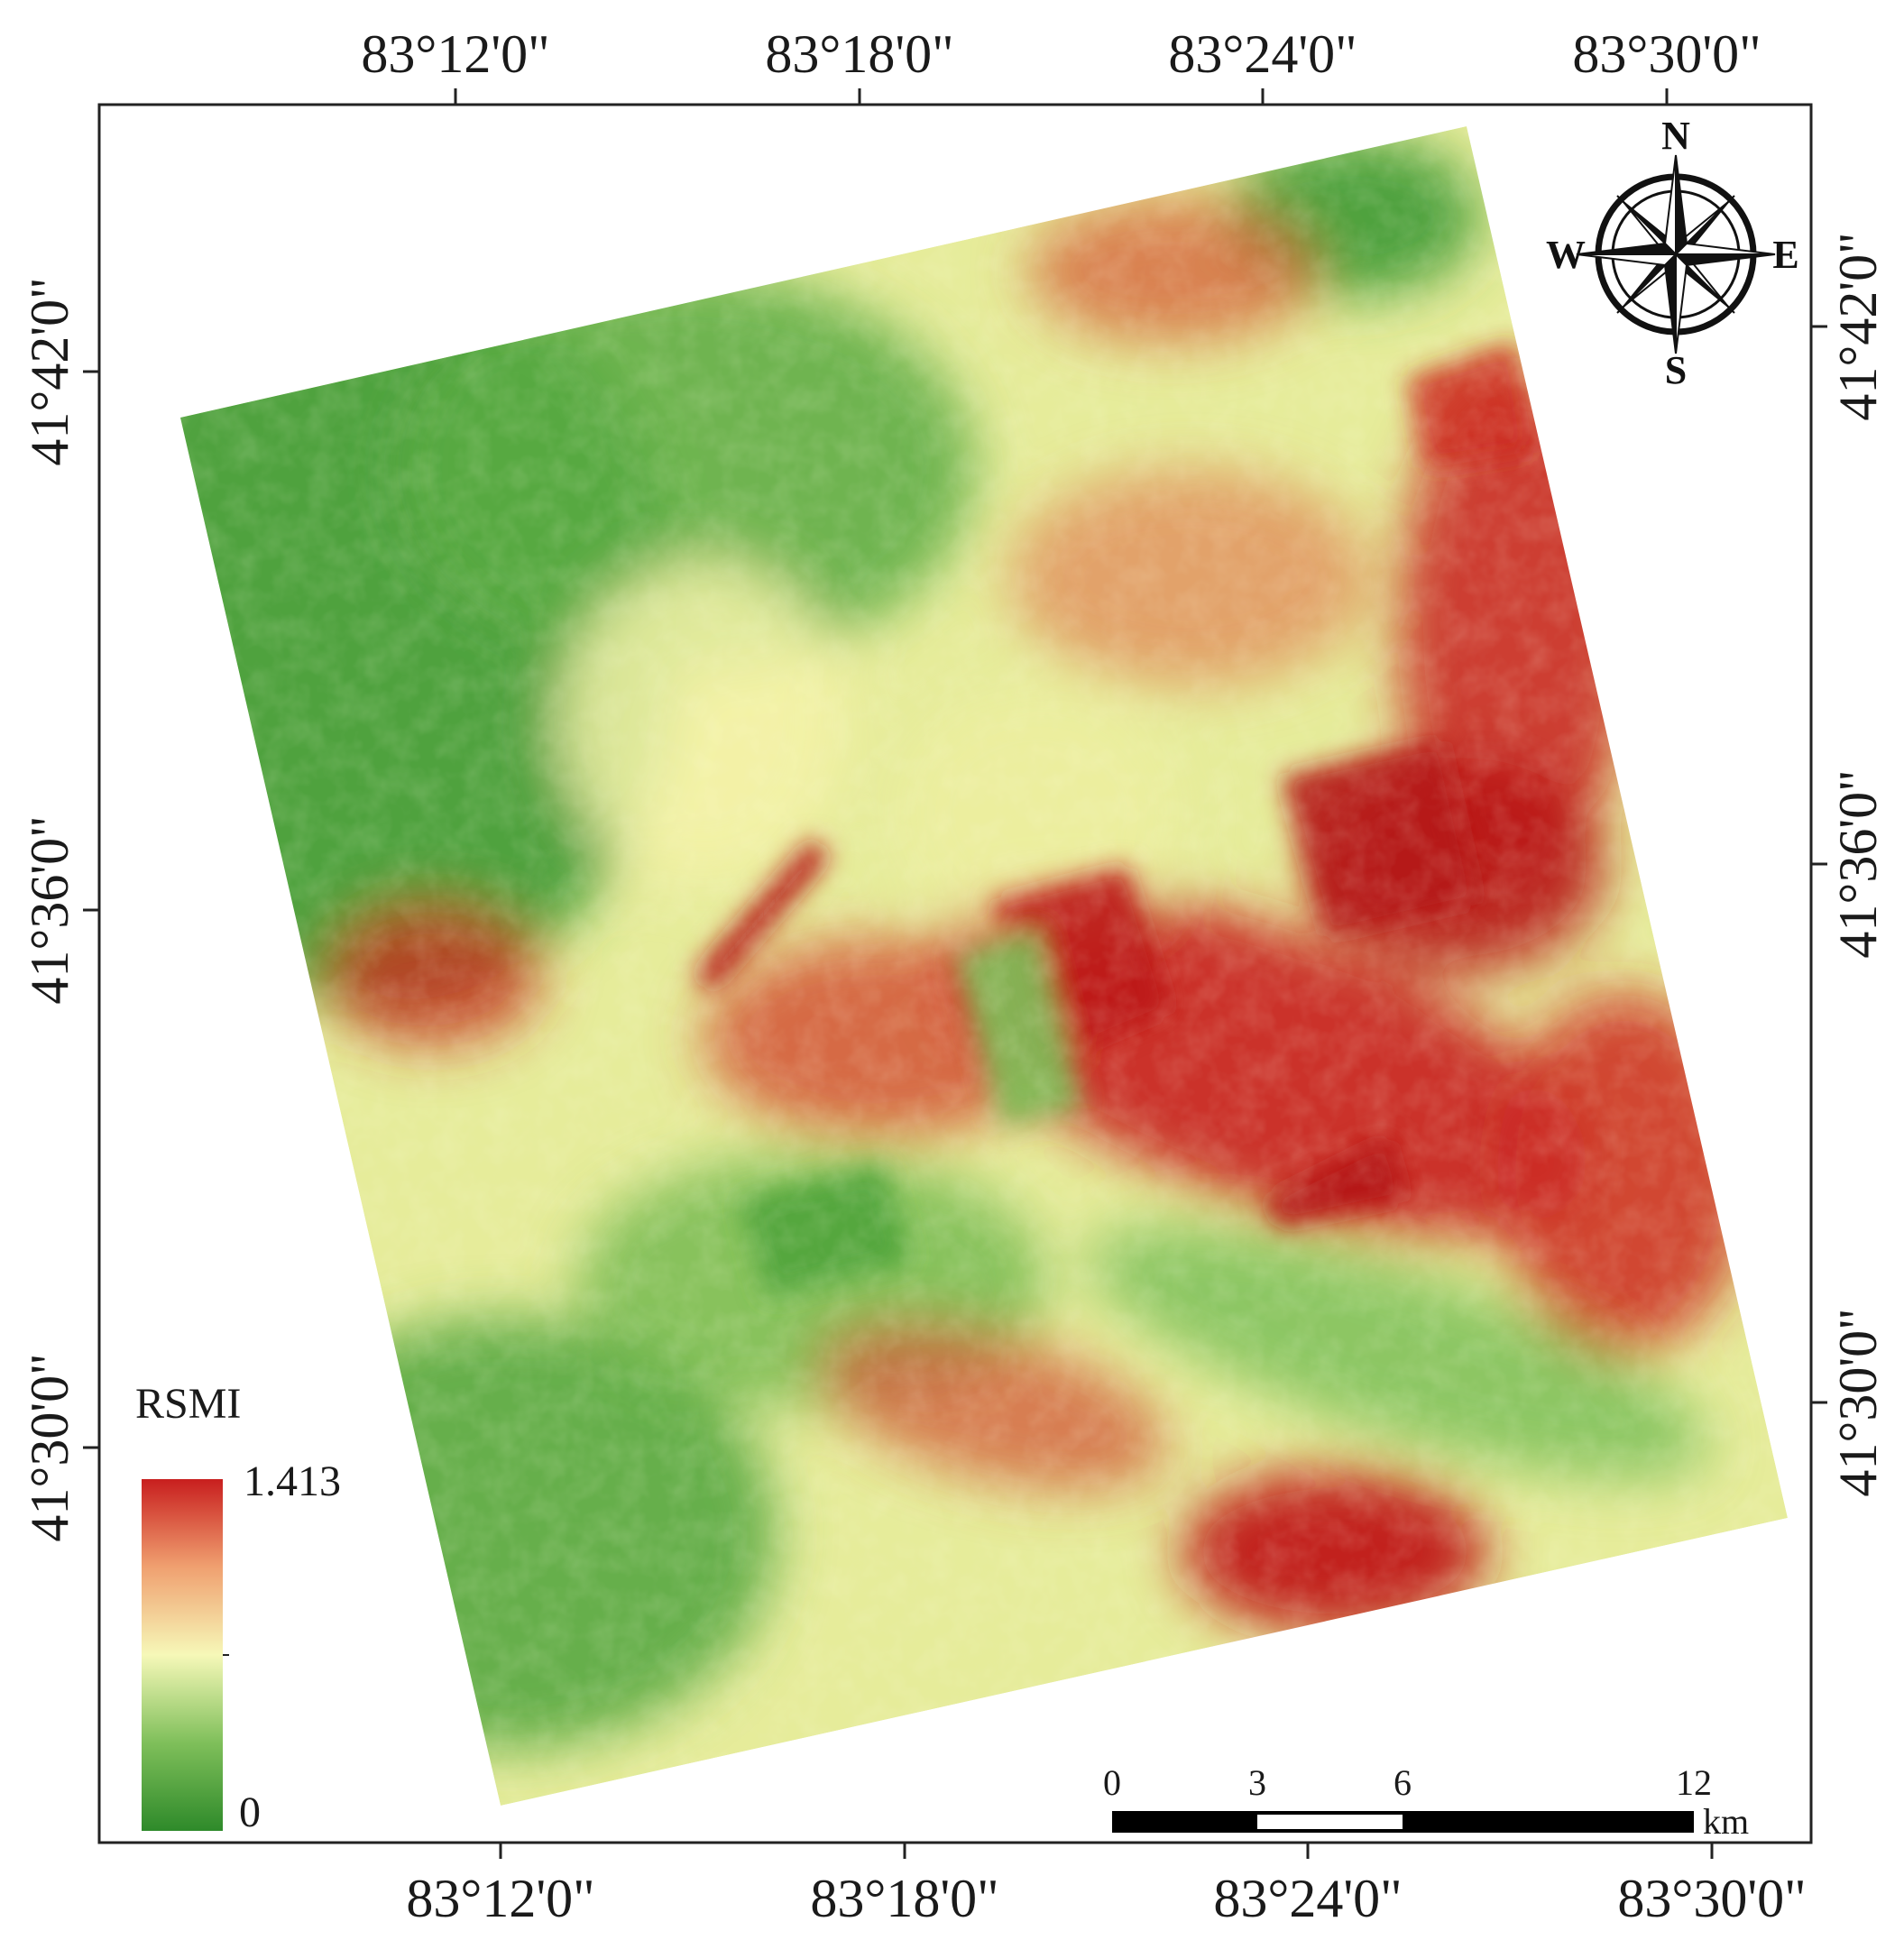  Describe the element at coordinates (188, 1404) in the screenshot. I see `legend-title: RSMI` at that location.